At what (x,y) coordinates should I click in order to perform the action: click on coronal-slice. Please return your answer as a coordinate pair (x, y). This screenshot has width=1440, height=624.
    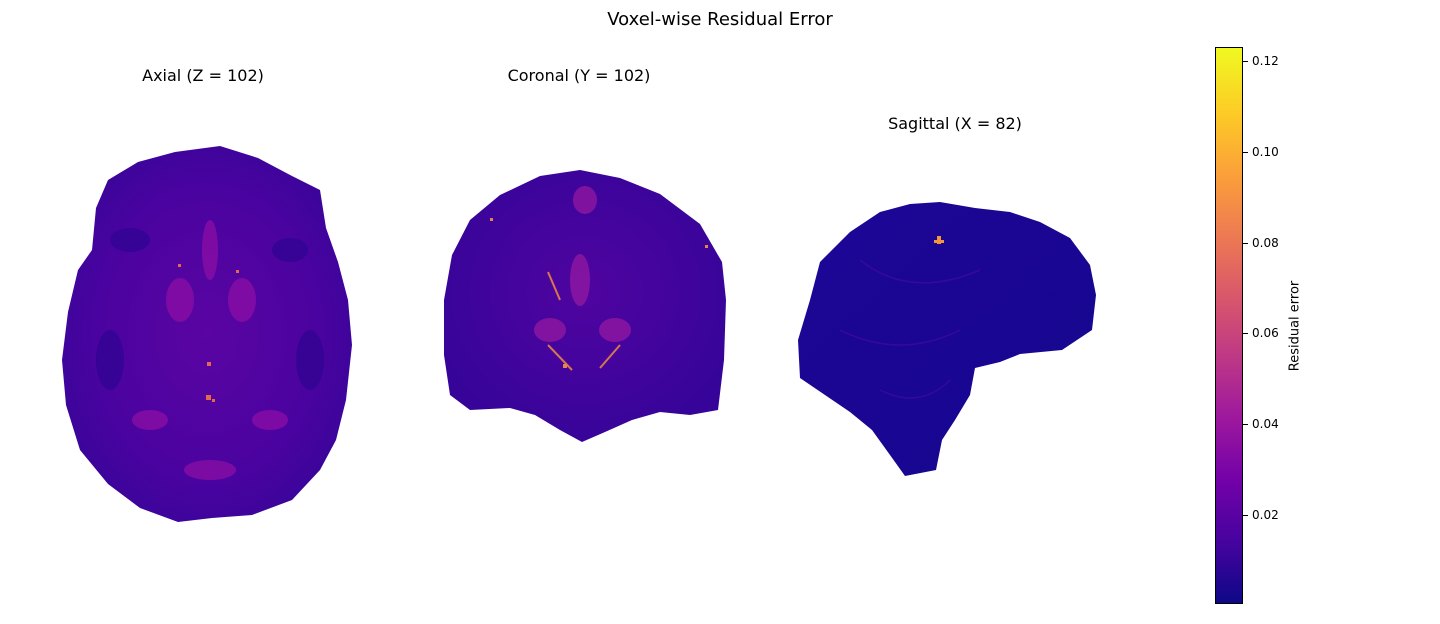
    Looking at the image, I should click on (585, 306).